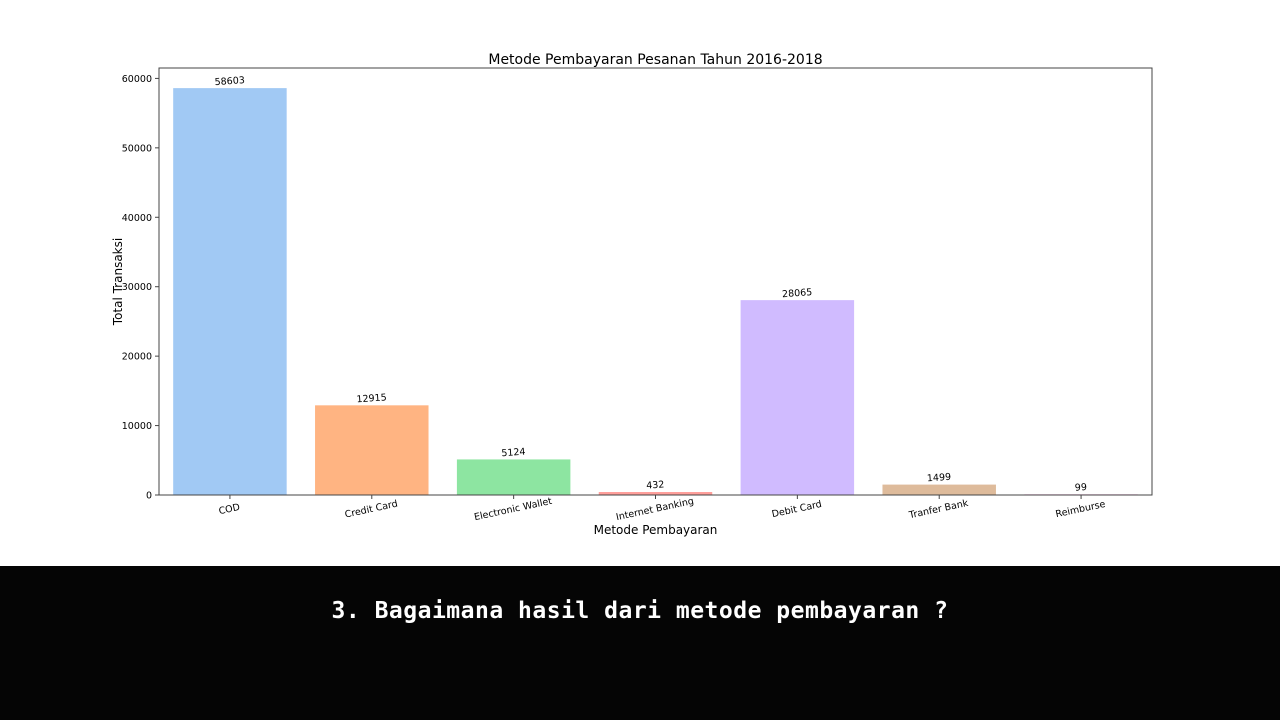  Describe the element at coordinates (938, 510) in the screenshot. I see `x-tick-label: Tranfer Bank` at that location.